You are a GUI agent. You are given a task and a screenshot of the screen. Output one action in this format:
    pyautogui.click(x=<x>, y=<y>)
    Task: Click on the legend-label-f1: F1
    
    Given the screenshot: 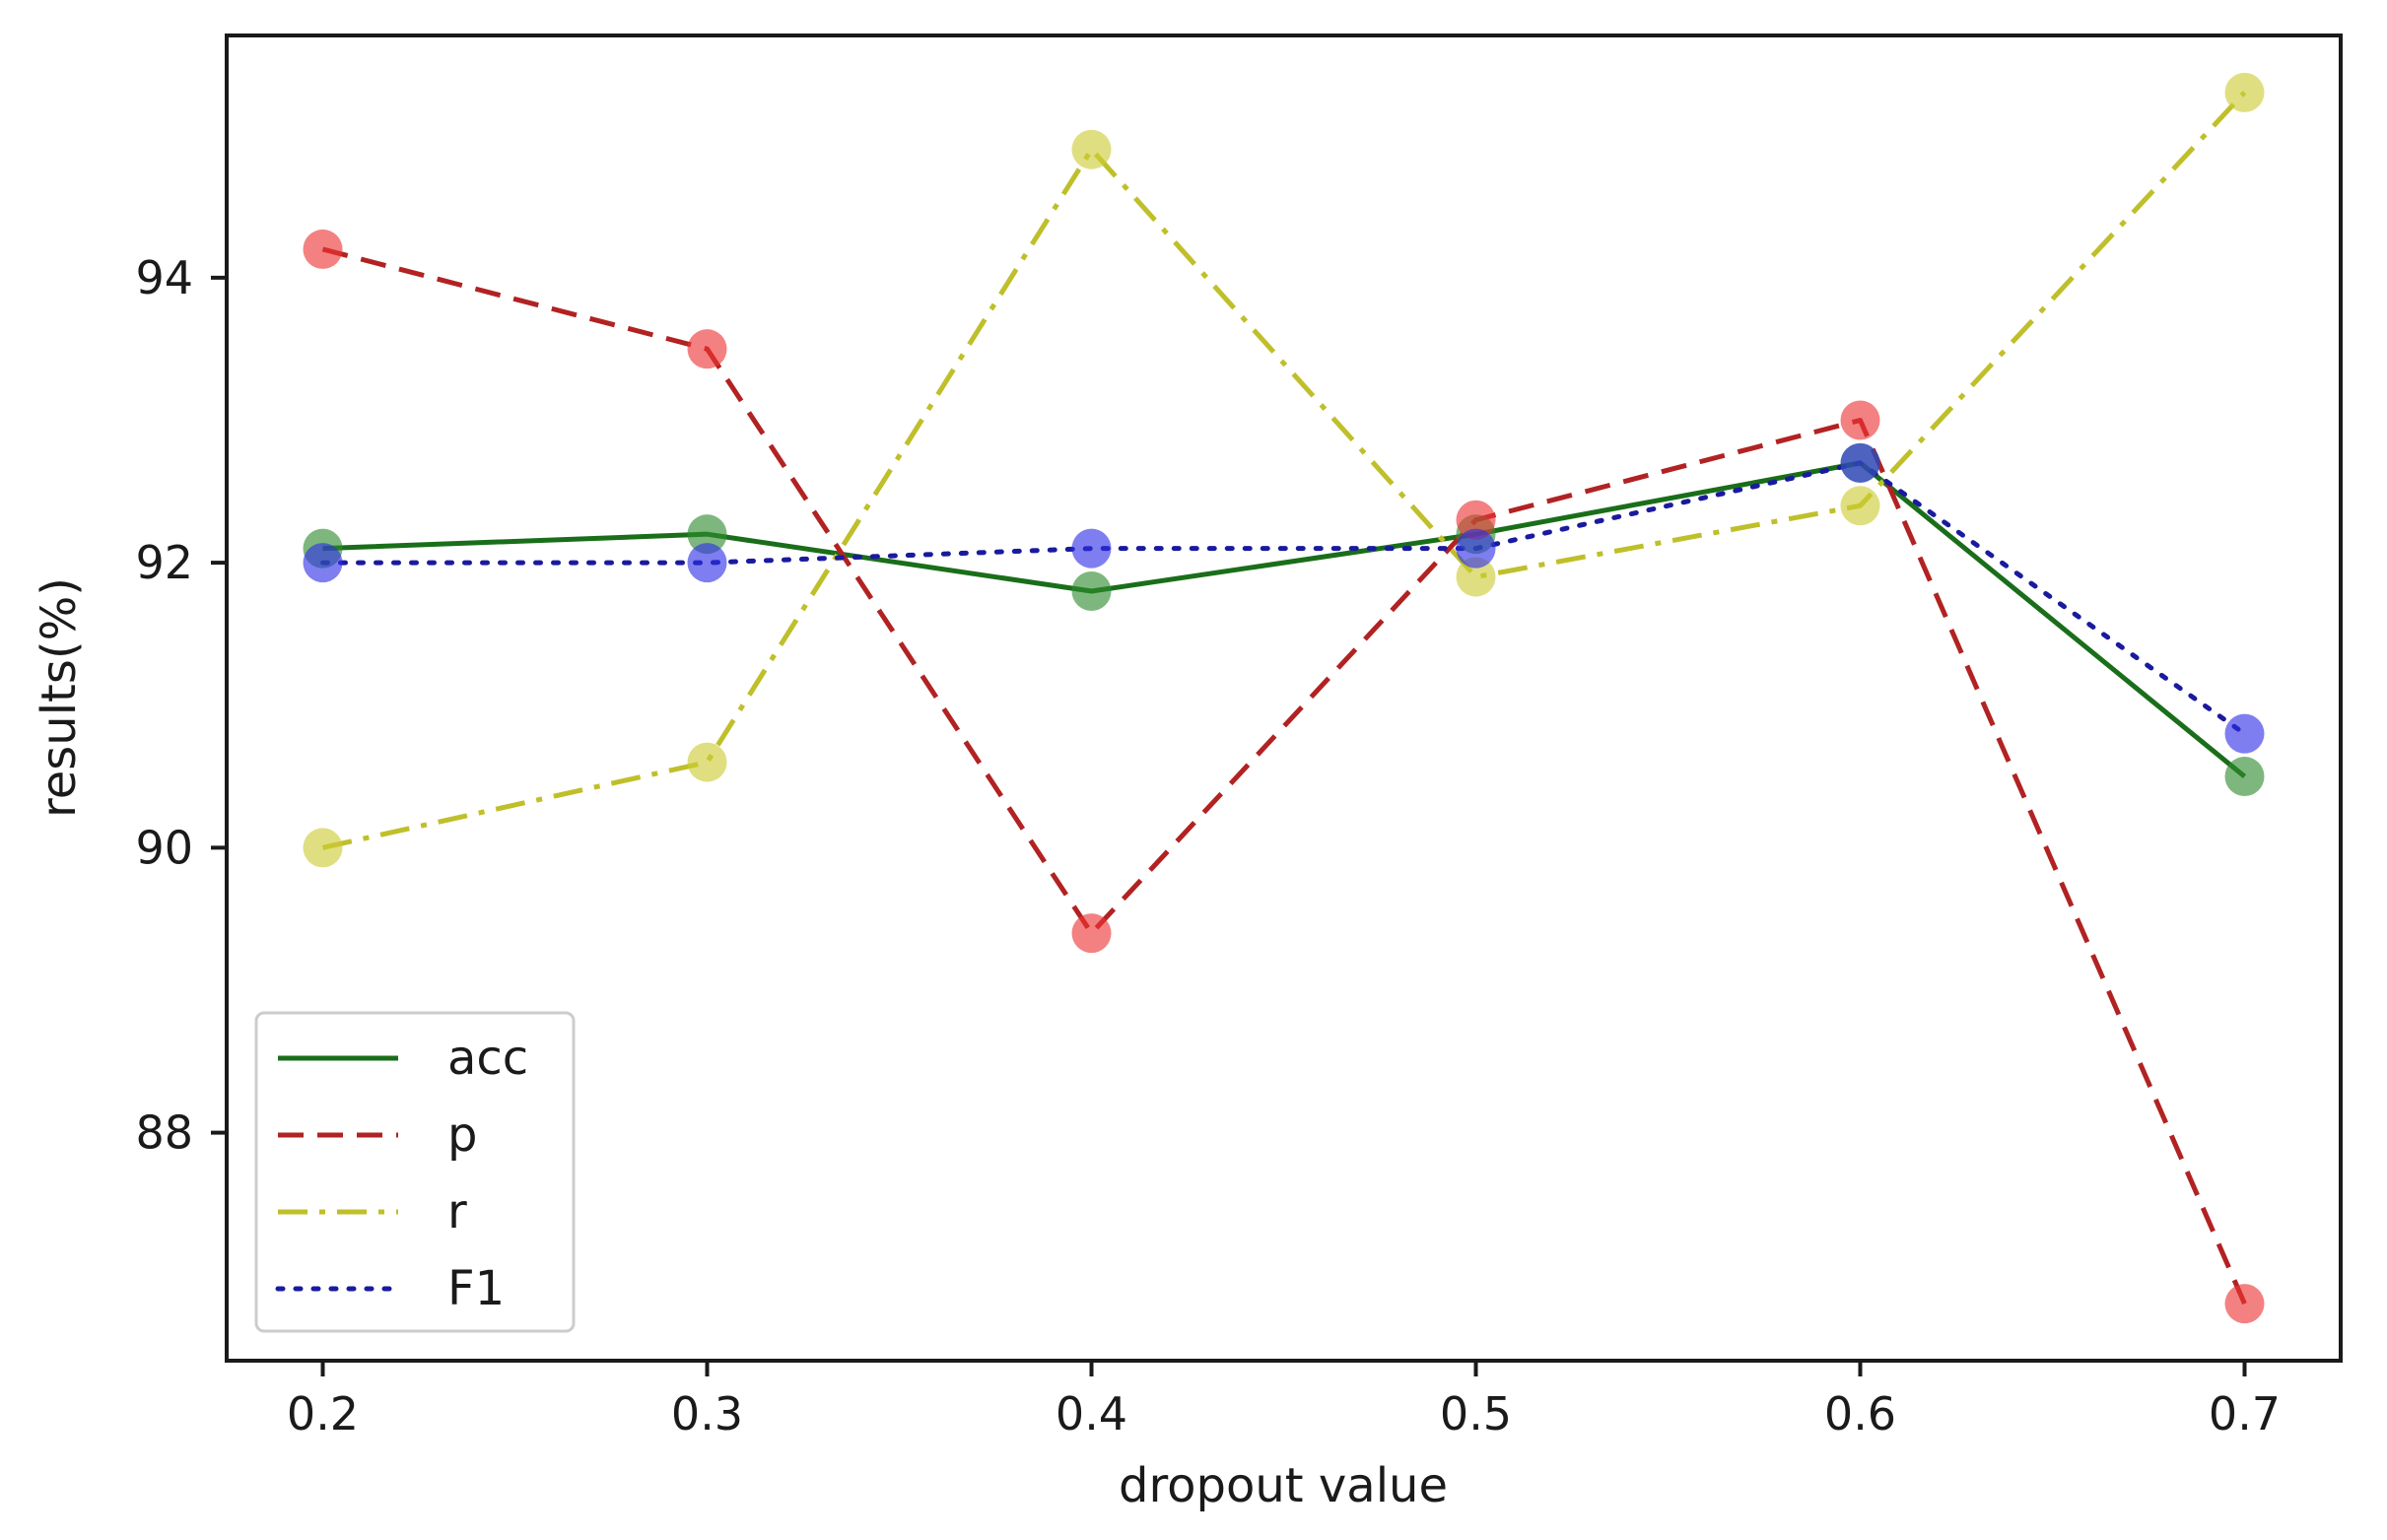 What is the action you would take?
    pyautogui.click(x=476, y=1289)
    